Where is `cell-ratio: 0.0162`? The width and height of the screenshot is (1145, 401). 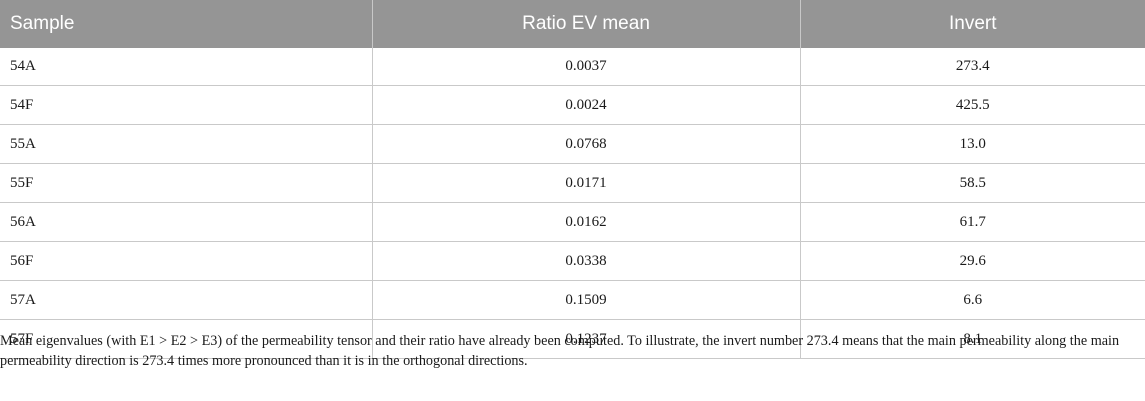
cell-ratio: 0.0162 is located at coordinates (586, 222).